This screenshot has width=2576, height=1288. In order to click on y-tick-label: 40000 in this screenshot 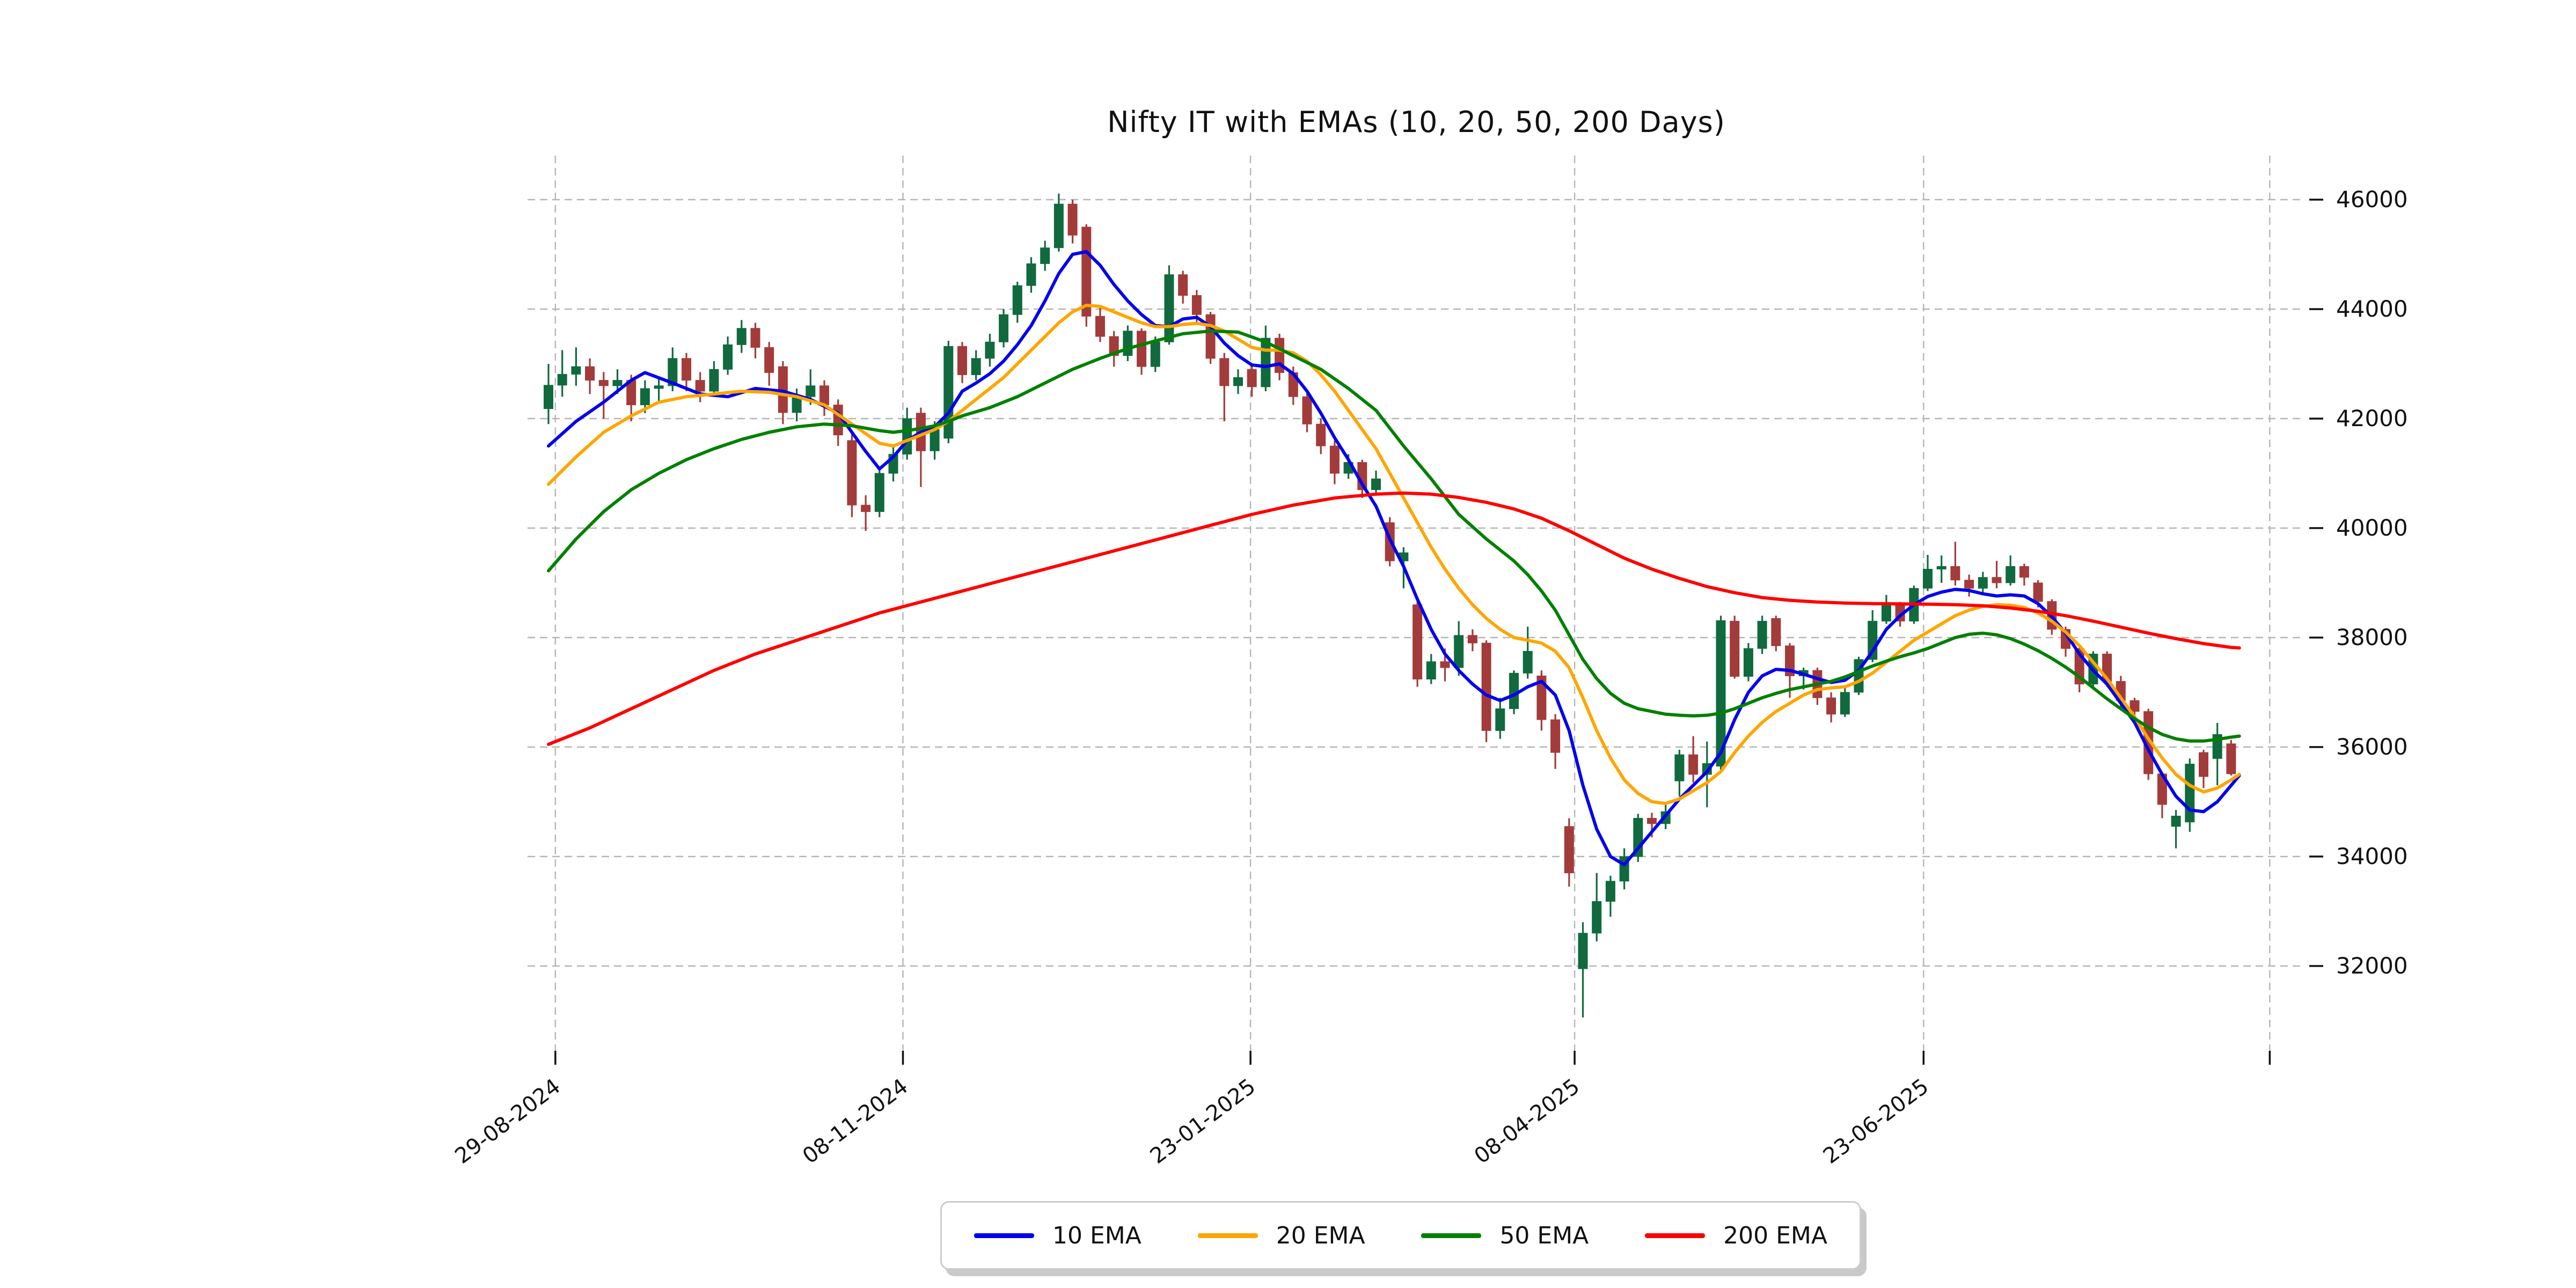, I will do `click(2372, 528)`.